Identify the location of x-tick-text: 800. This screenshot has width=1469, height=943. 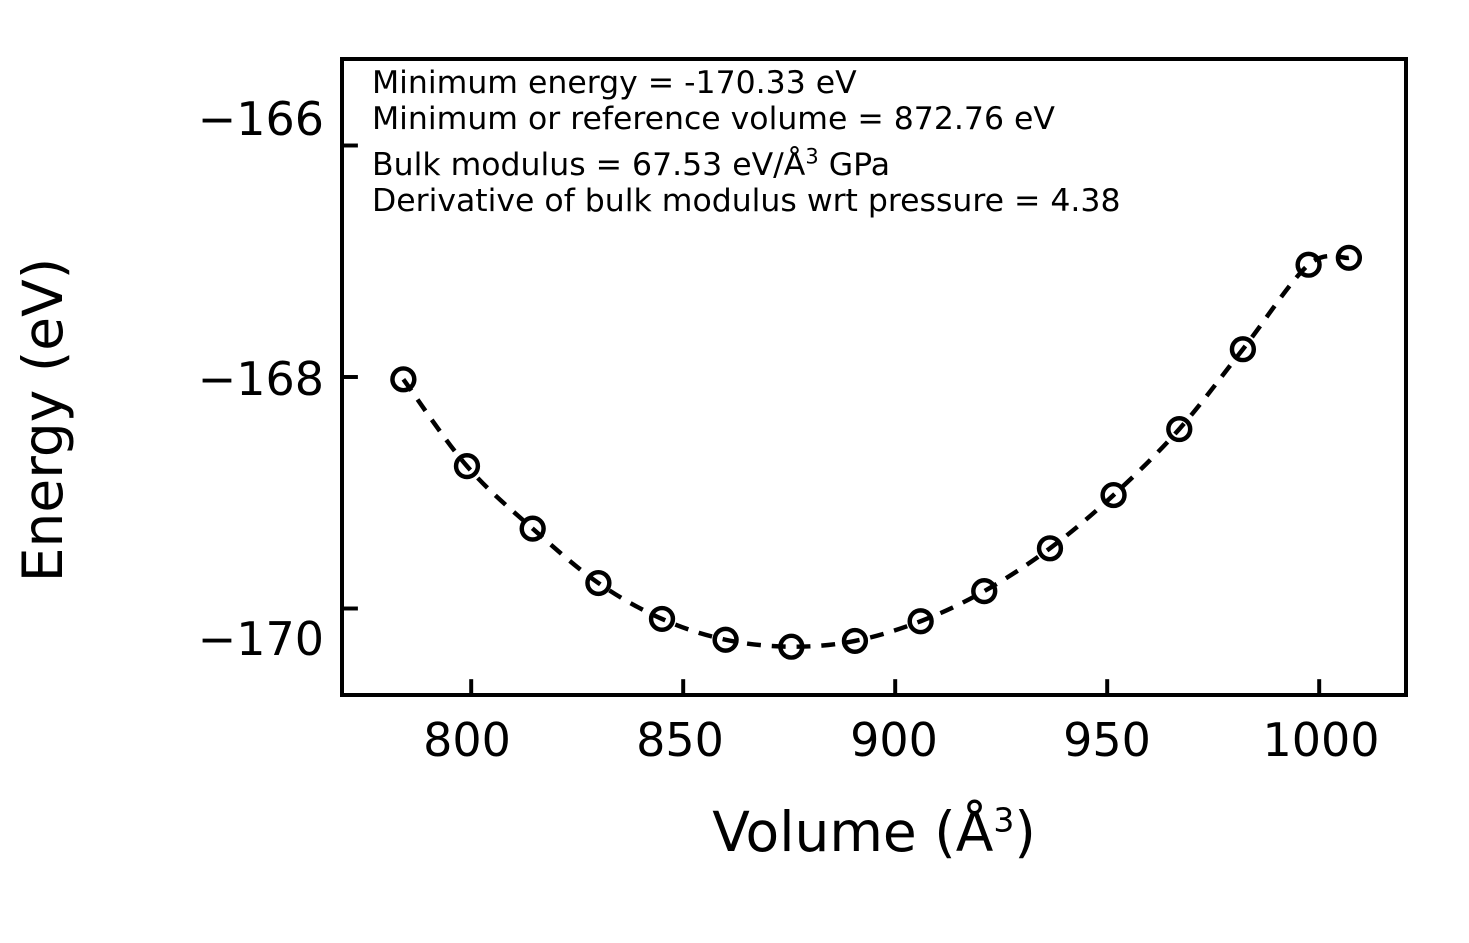
(467, 740).